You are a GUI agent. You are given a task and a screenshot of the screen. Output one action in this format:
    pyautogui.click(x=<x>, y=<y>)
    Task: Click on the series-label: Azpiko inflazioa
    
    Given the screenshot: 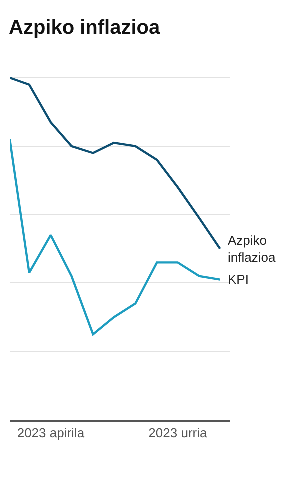 What is the action you would take?
    pyautogui.click(x=252, y=249)
    